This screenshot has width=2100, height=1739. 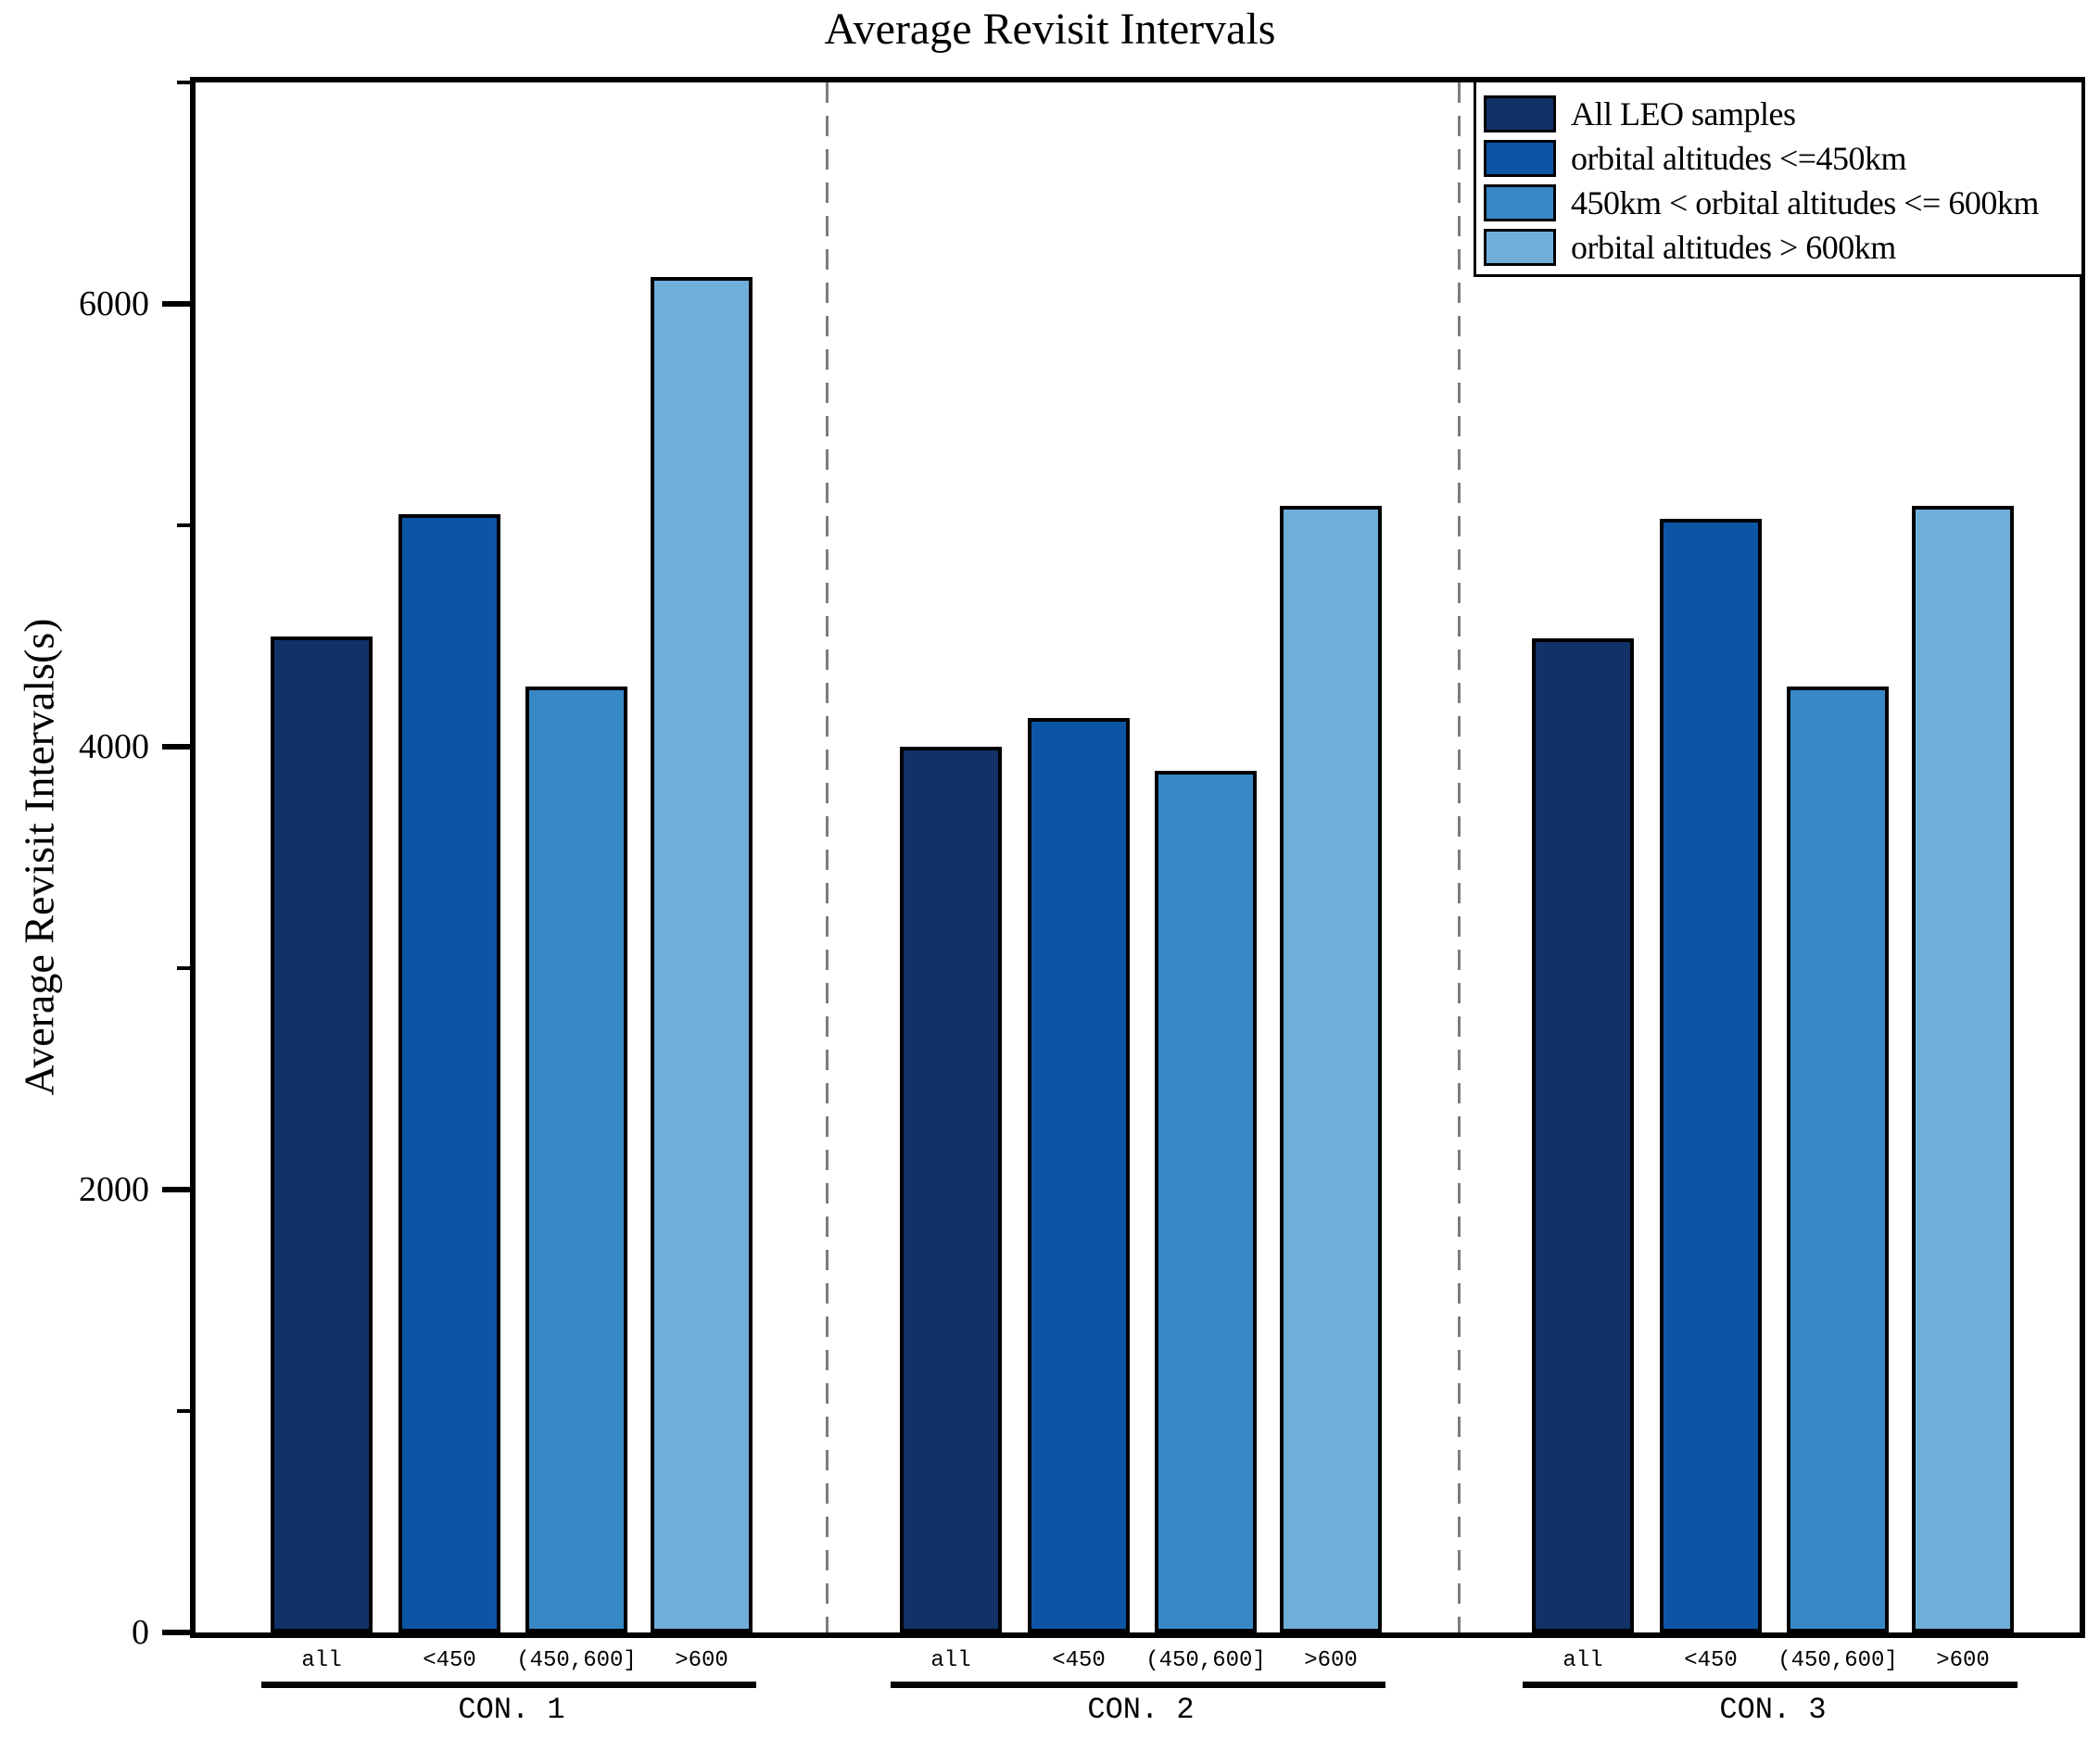 What do you see at coordinates (512, 1710) in the screenshot?
I see `group-label: CON. 1` at bounding box center [512, 1710].